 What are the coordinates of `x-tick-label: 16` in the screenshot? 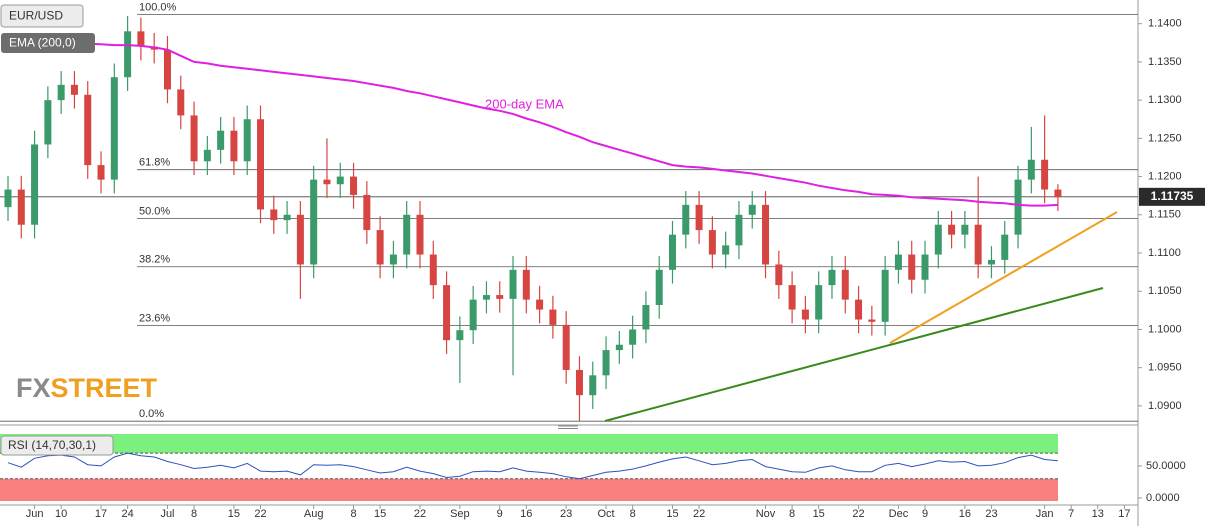 It's located at (526, 514).